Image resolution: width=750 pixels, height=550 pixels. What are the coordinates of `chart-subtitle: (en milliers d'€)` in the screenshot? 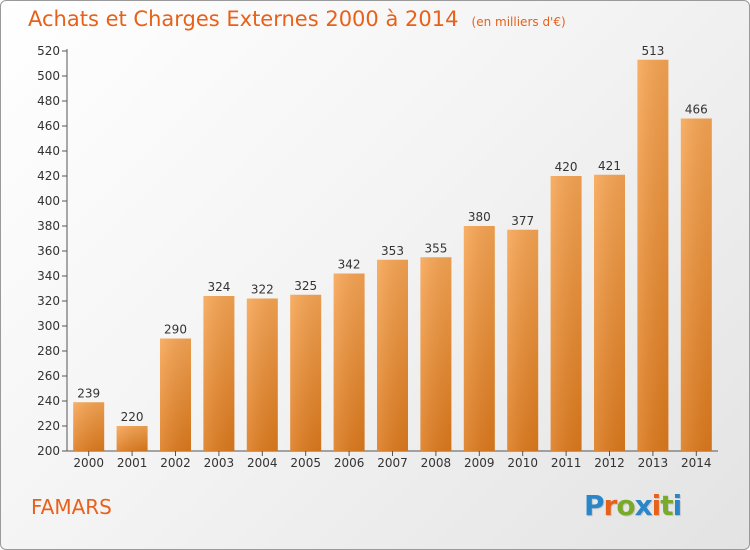 It's located at (518, 22).